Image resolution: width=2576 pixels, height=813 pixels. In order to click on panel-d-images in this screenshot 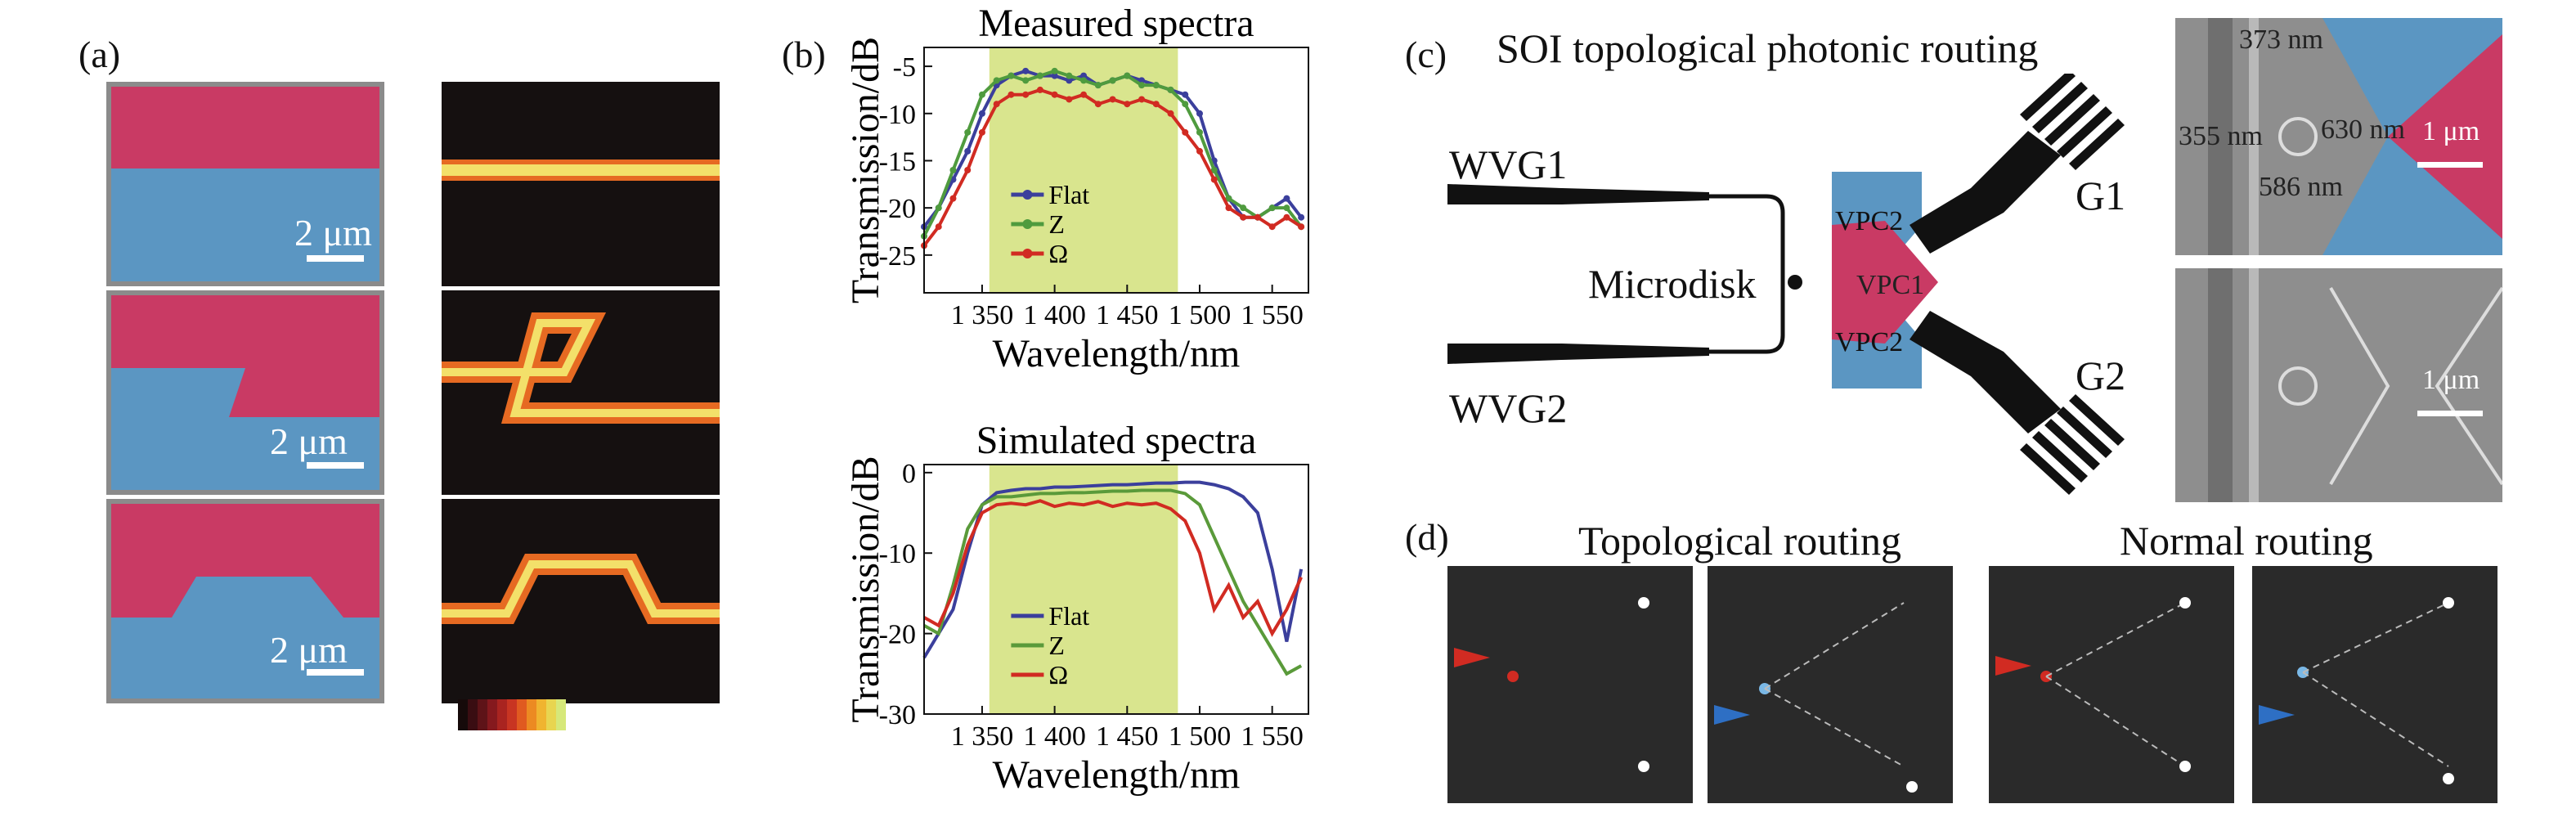, I will do `click(1972, 684)`.